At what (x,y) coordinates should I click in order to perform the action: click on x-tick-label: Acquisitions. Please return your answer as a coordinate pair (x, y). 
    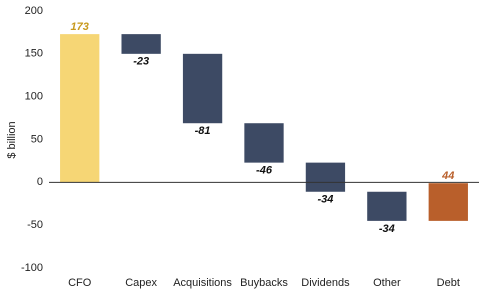
    Looking at the image, I should click on (202, 283).